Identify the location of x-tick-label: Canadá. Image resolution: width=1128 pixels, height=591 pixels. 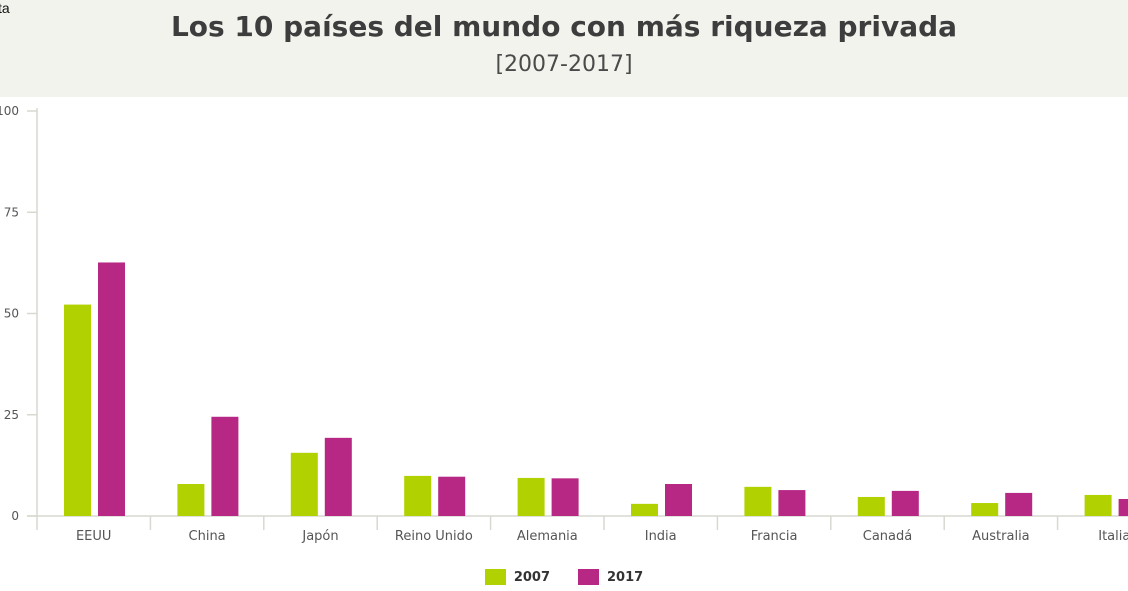
(887, 536).